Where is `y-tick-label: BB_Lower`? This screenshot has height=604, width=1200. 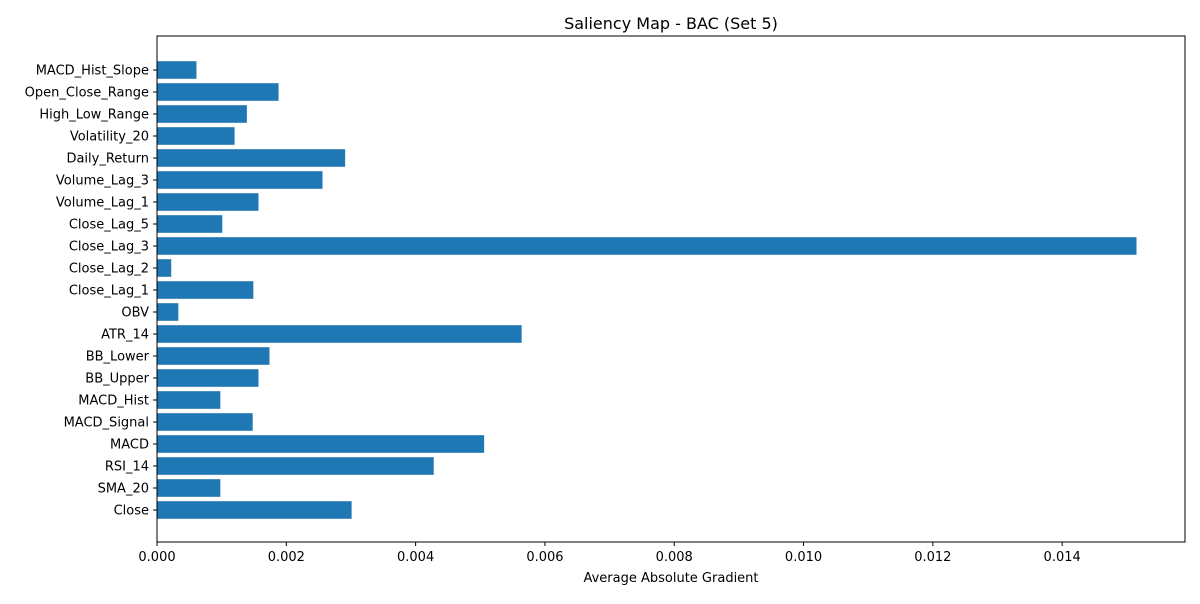 y-tick-label: BB_Lower is located at coordinates (118, 357).